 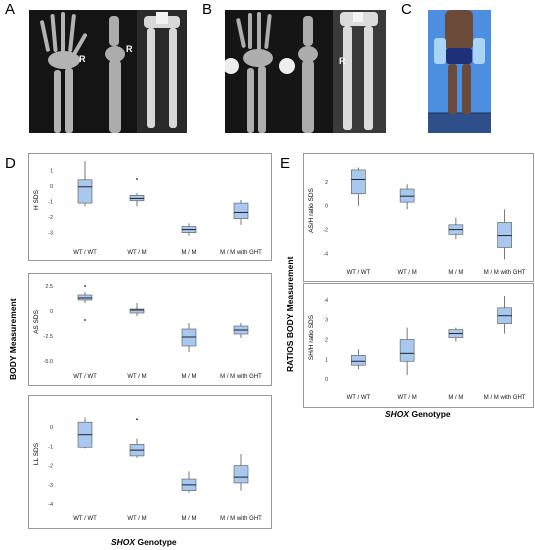 I want to click on patient-photo-image, so click(x=459, y=71).